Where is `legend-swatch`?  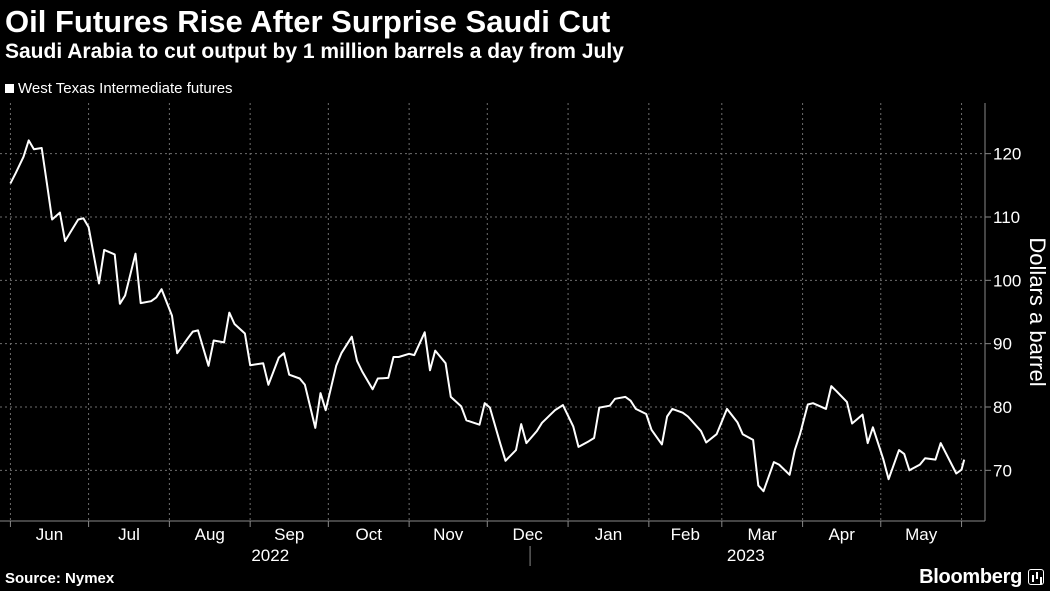 legend-swatch is located at coordinates (9, 88).